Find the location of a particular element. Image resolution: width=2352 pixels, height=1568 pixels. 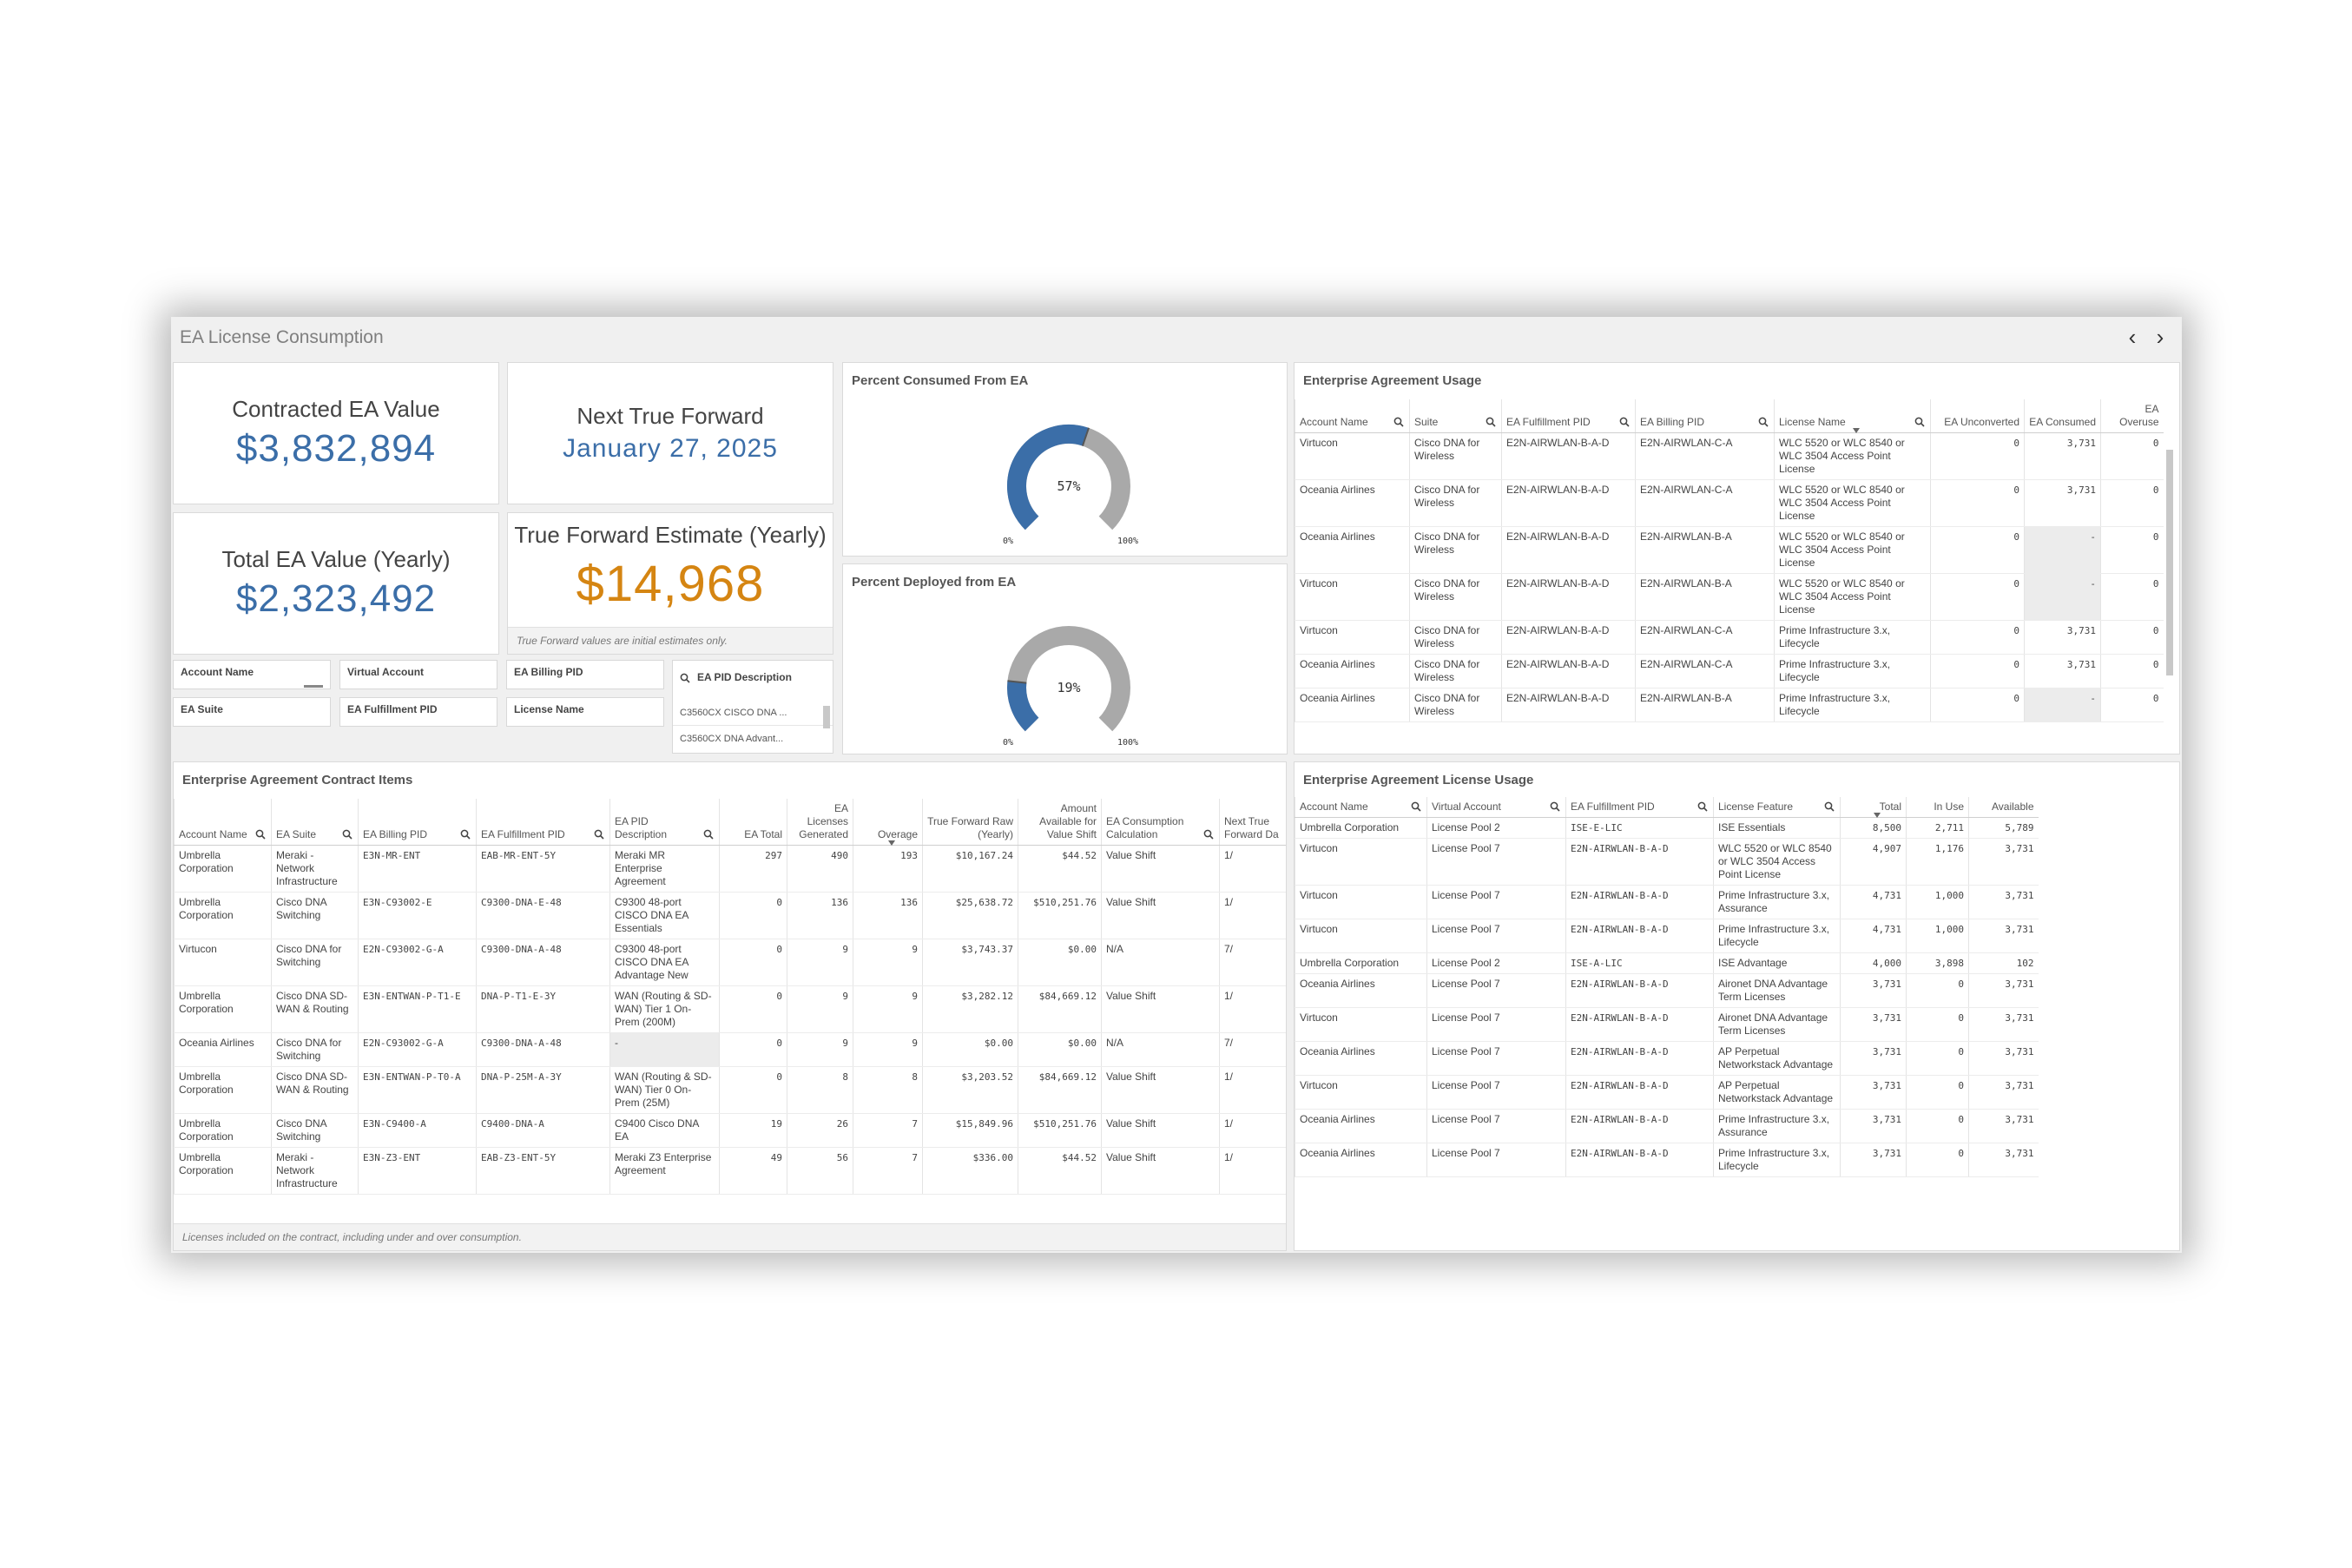

table-cell: E2N-AIRWLAN-C-A is located at coordinates (1705, 456).